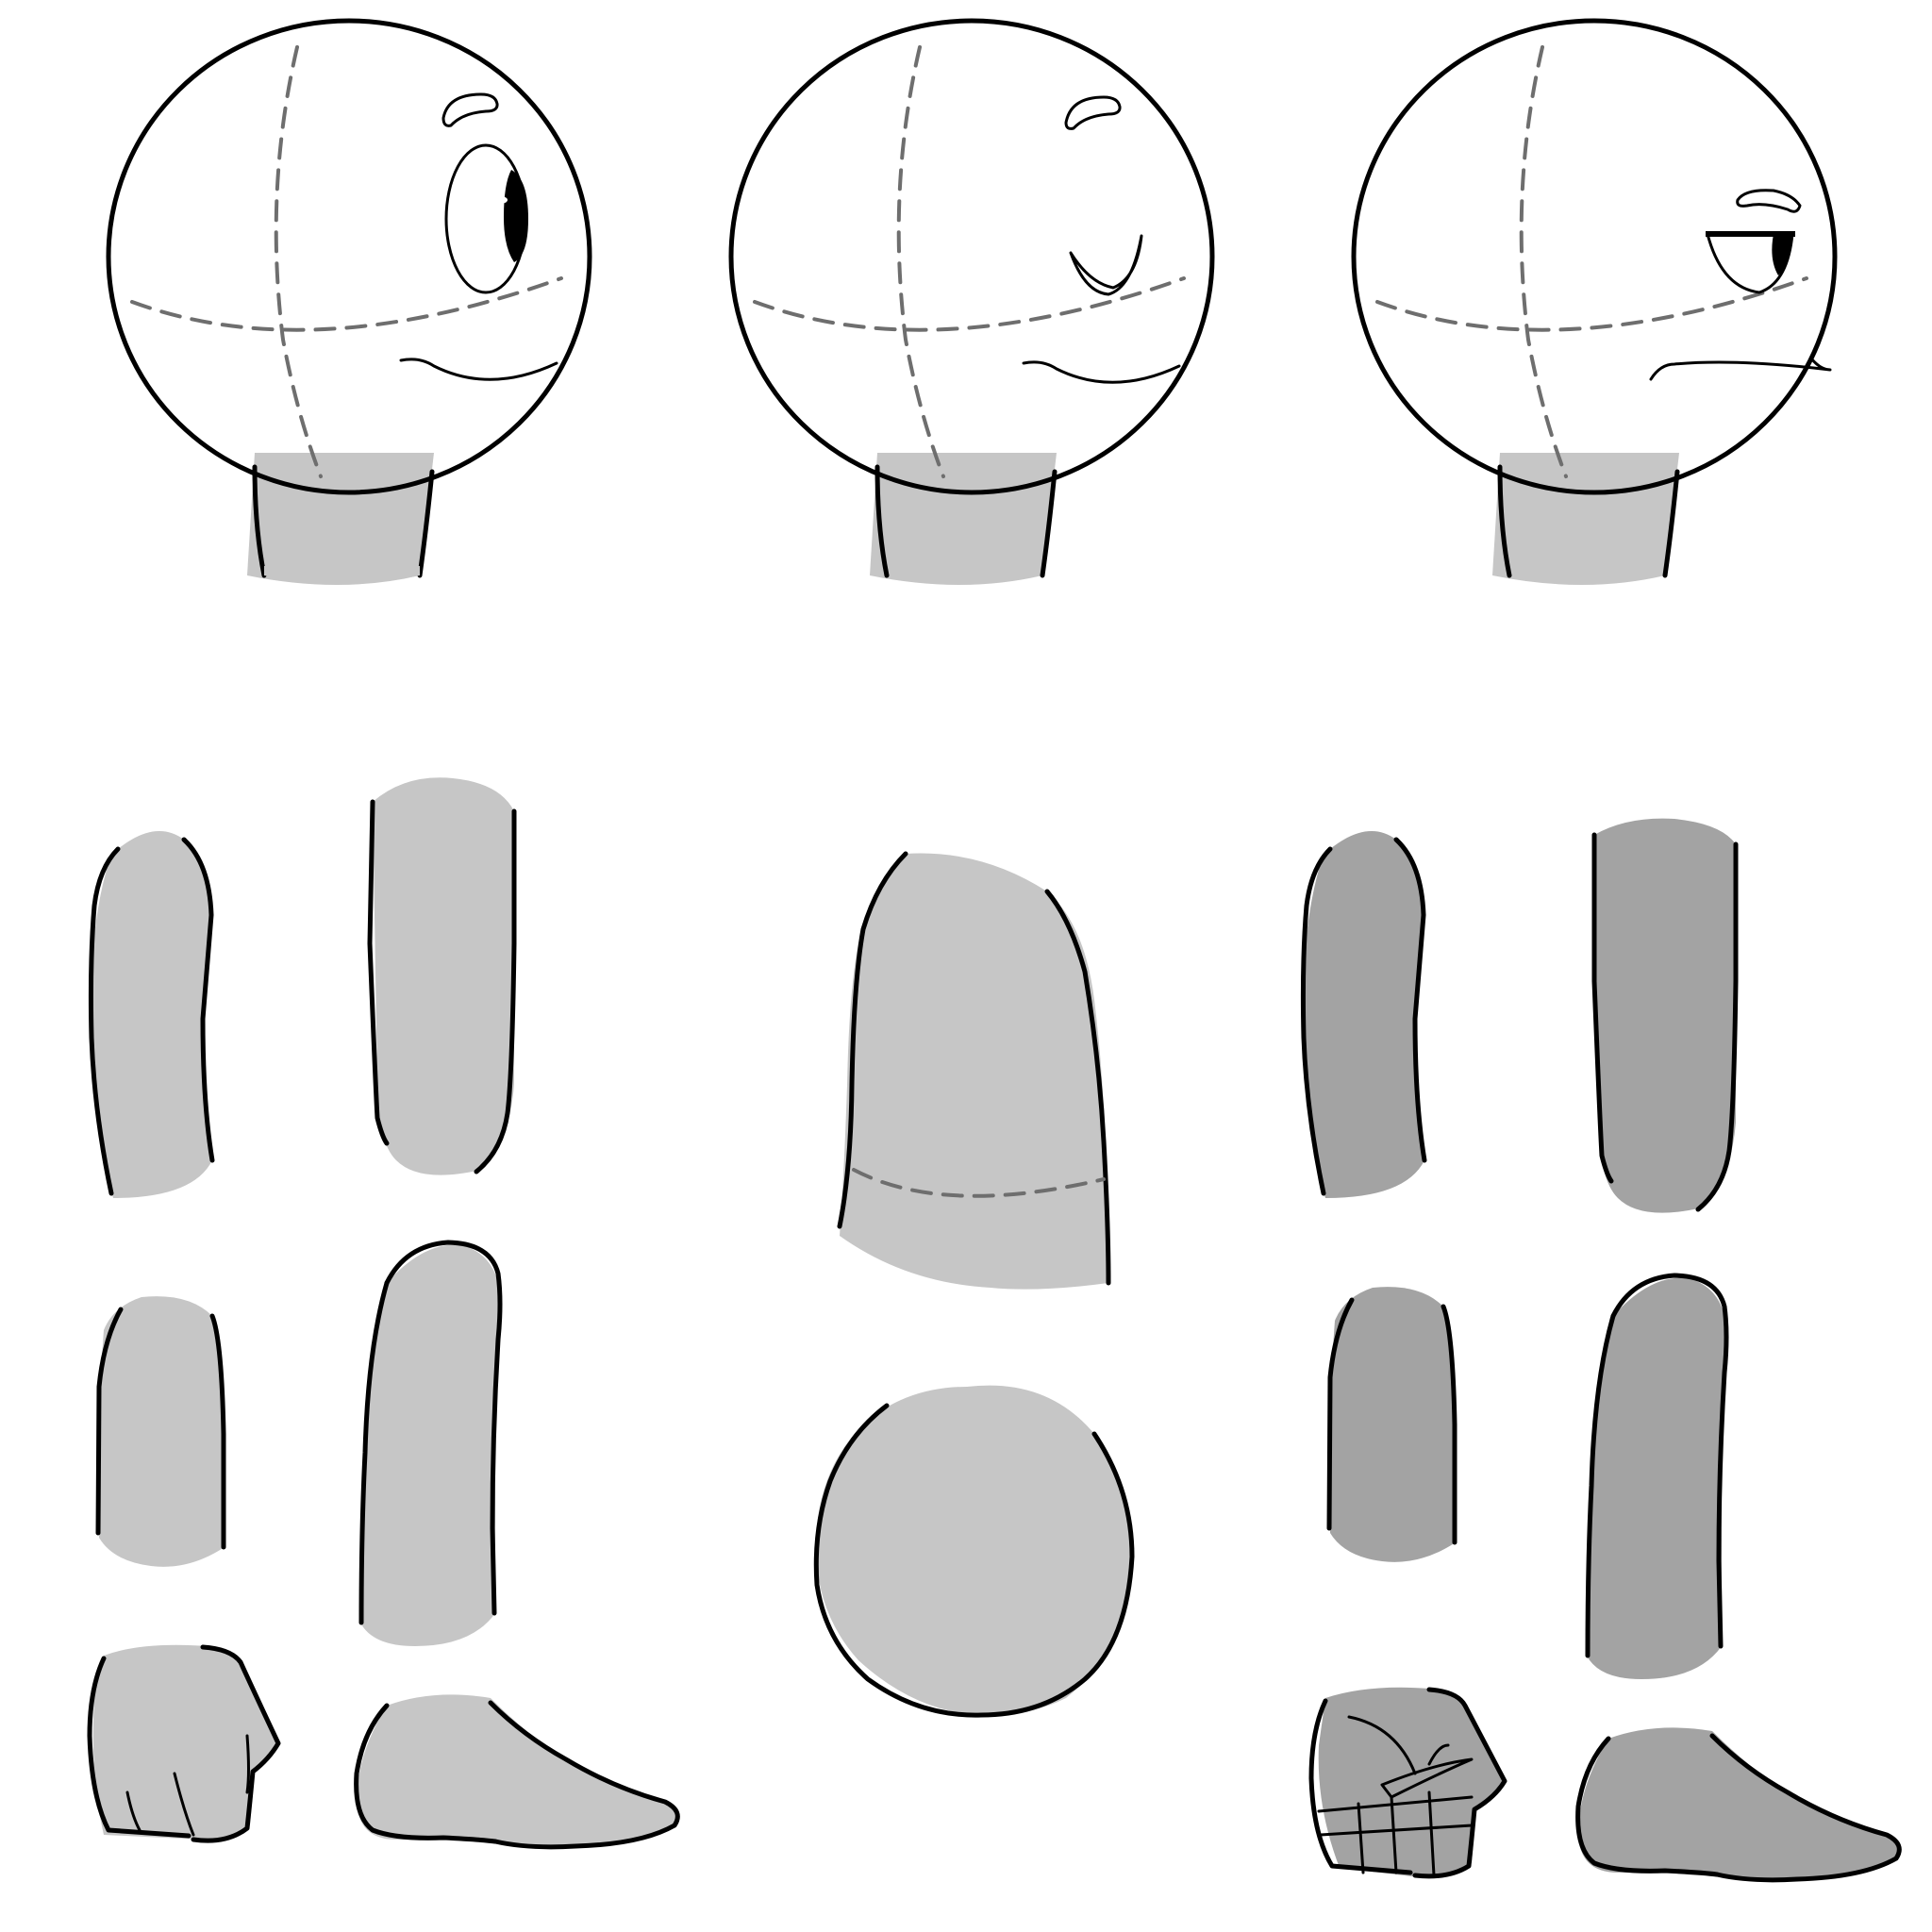 The height and width of the screenshot is (1932, 1932). I want to click on torso-waist-guide, so click(979, 1183).